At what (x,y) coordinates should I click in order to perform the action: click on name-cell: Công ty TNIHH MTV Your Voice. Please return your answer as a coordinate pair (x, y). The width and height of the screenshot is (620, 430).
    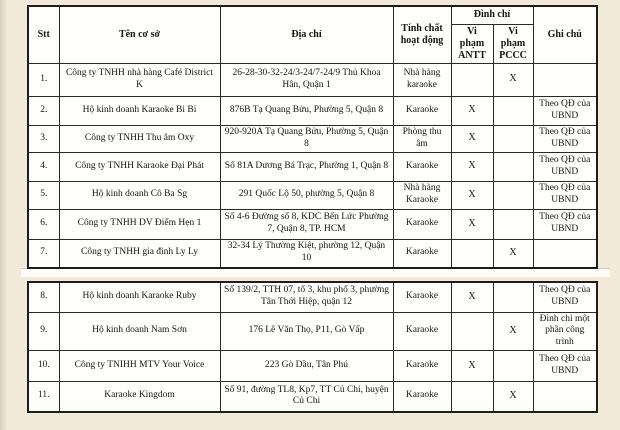
    Looking at the image, I should click on (139, 366).